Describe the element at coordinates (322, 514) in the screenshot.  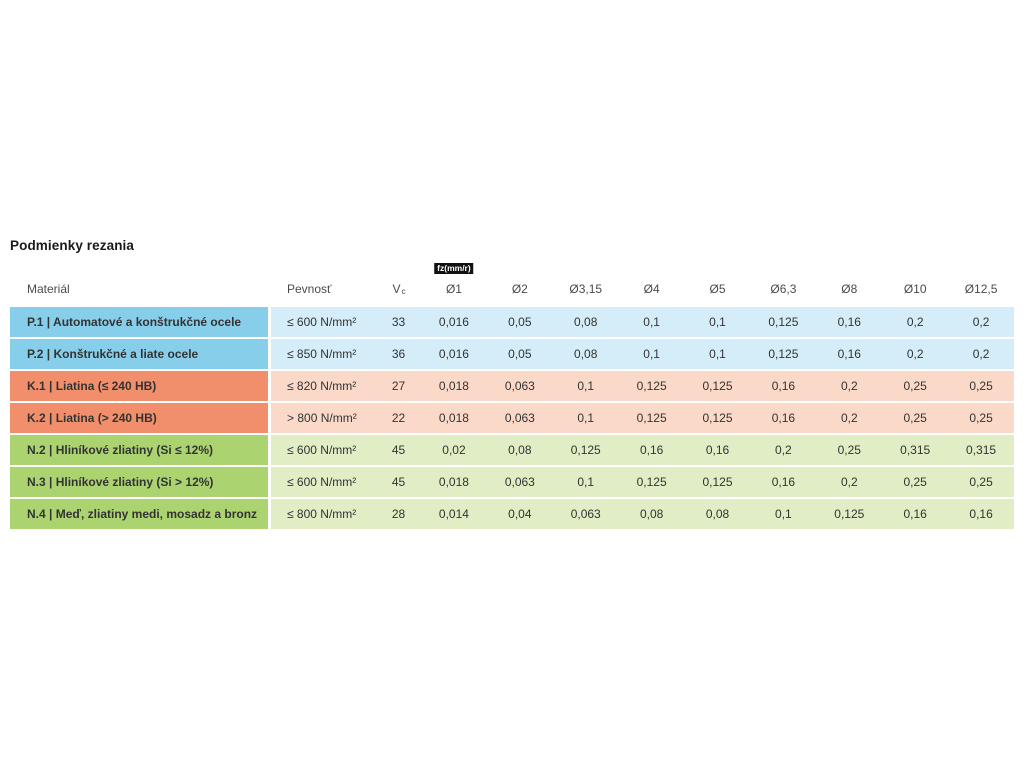
I see `strength-cell: ≤ 800 N/mm²` at that location.